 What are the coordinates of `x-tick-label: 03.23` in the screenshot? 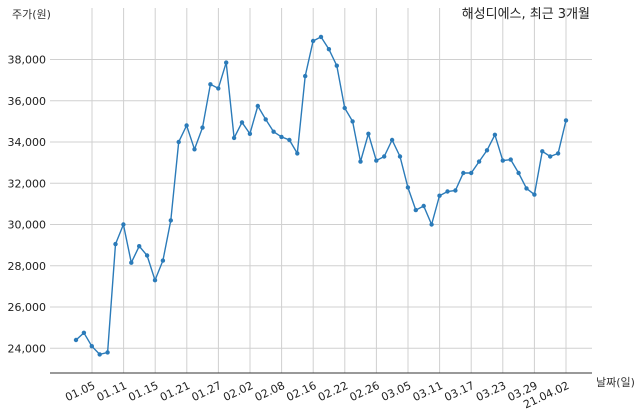 It's located at (491, 391).